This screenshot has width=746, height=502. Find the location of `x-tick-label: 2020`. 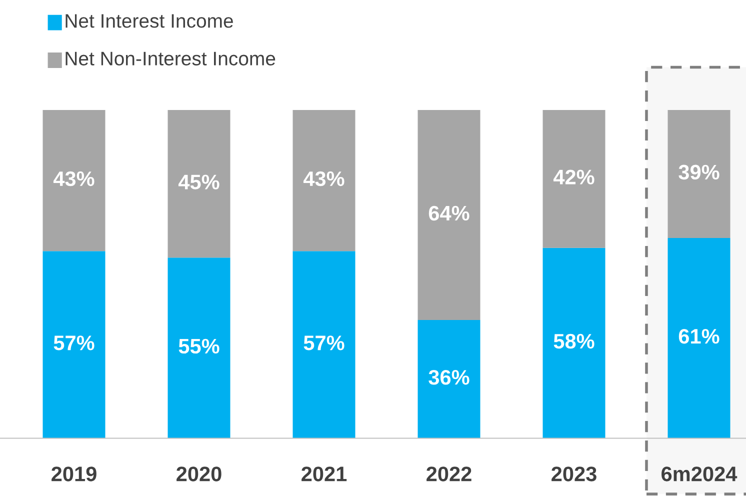

x-tick-label: 2020 is located at coordinates (199, 474).